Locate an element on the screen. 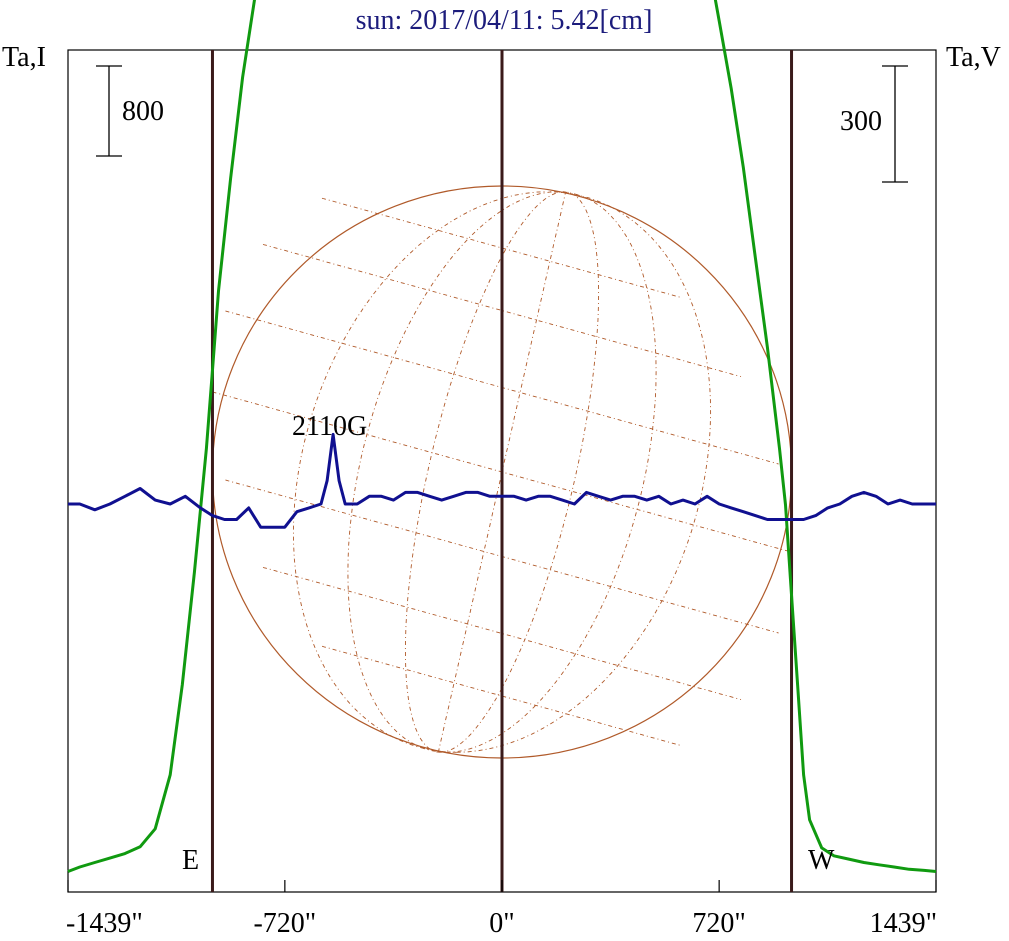  stokes-v-line is located at coordinates (502, 480).